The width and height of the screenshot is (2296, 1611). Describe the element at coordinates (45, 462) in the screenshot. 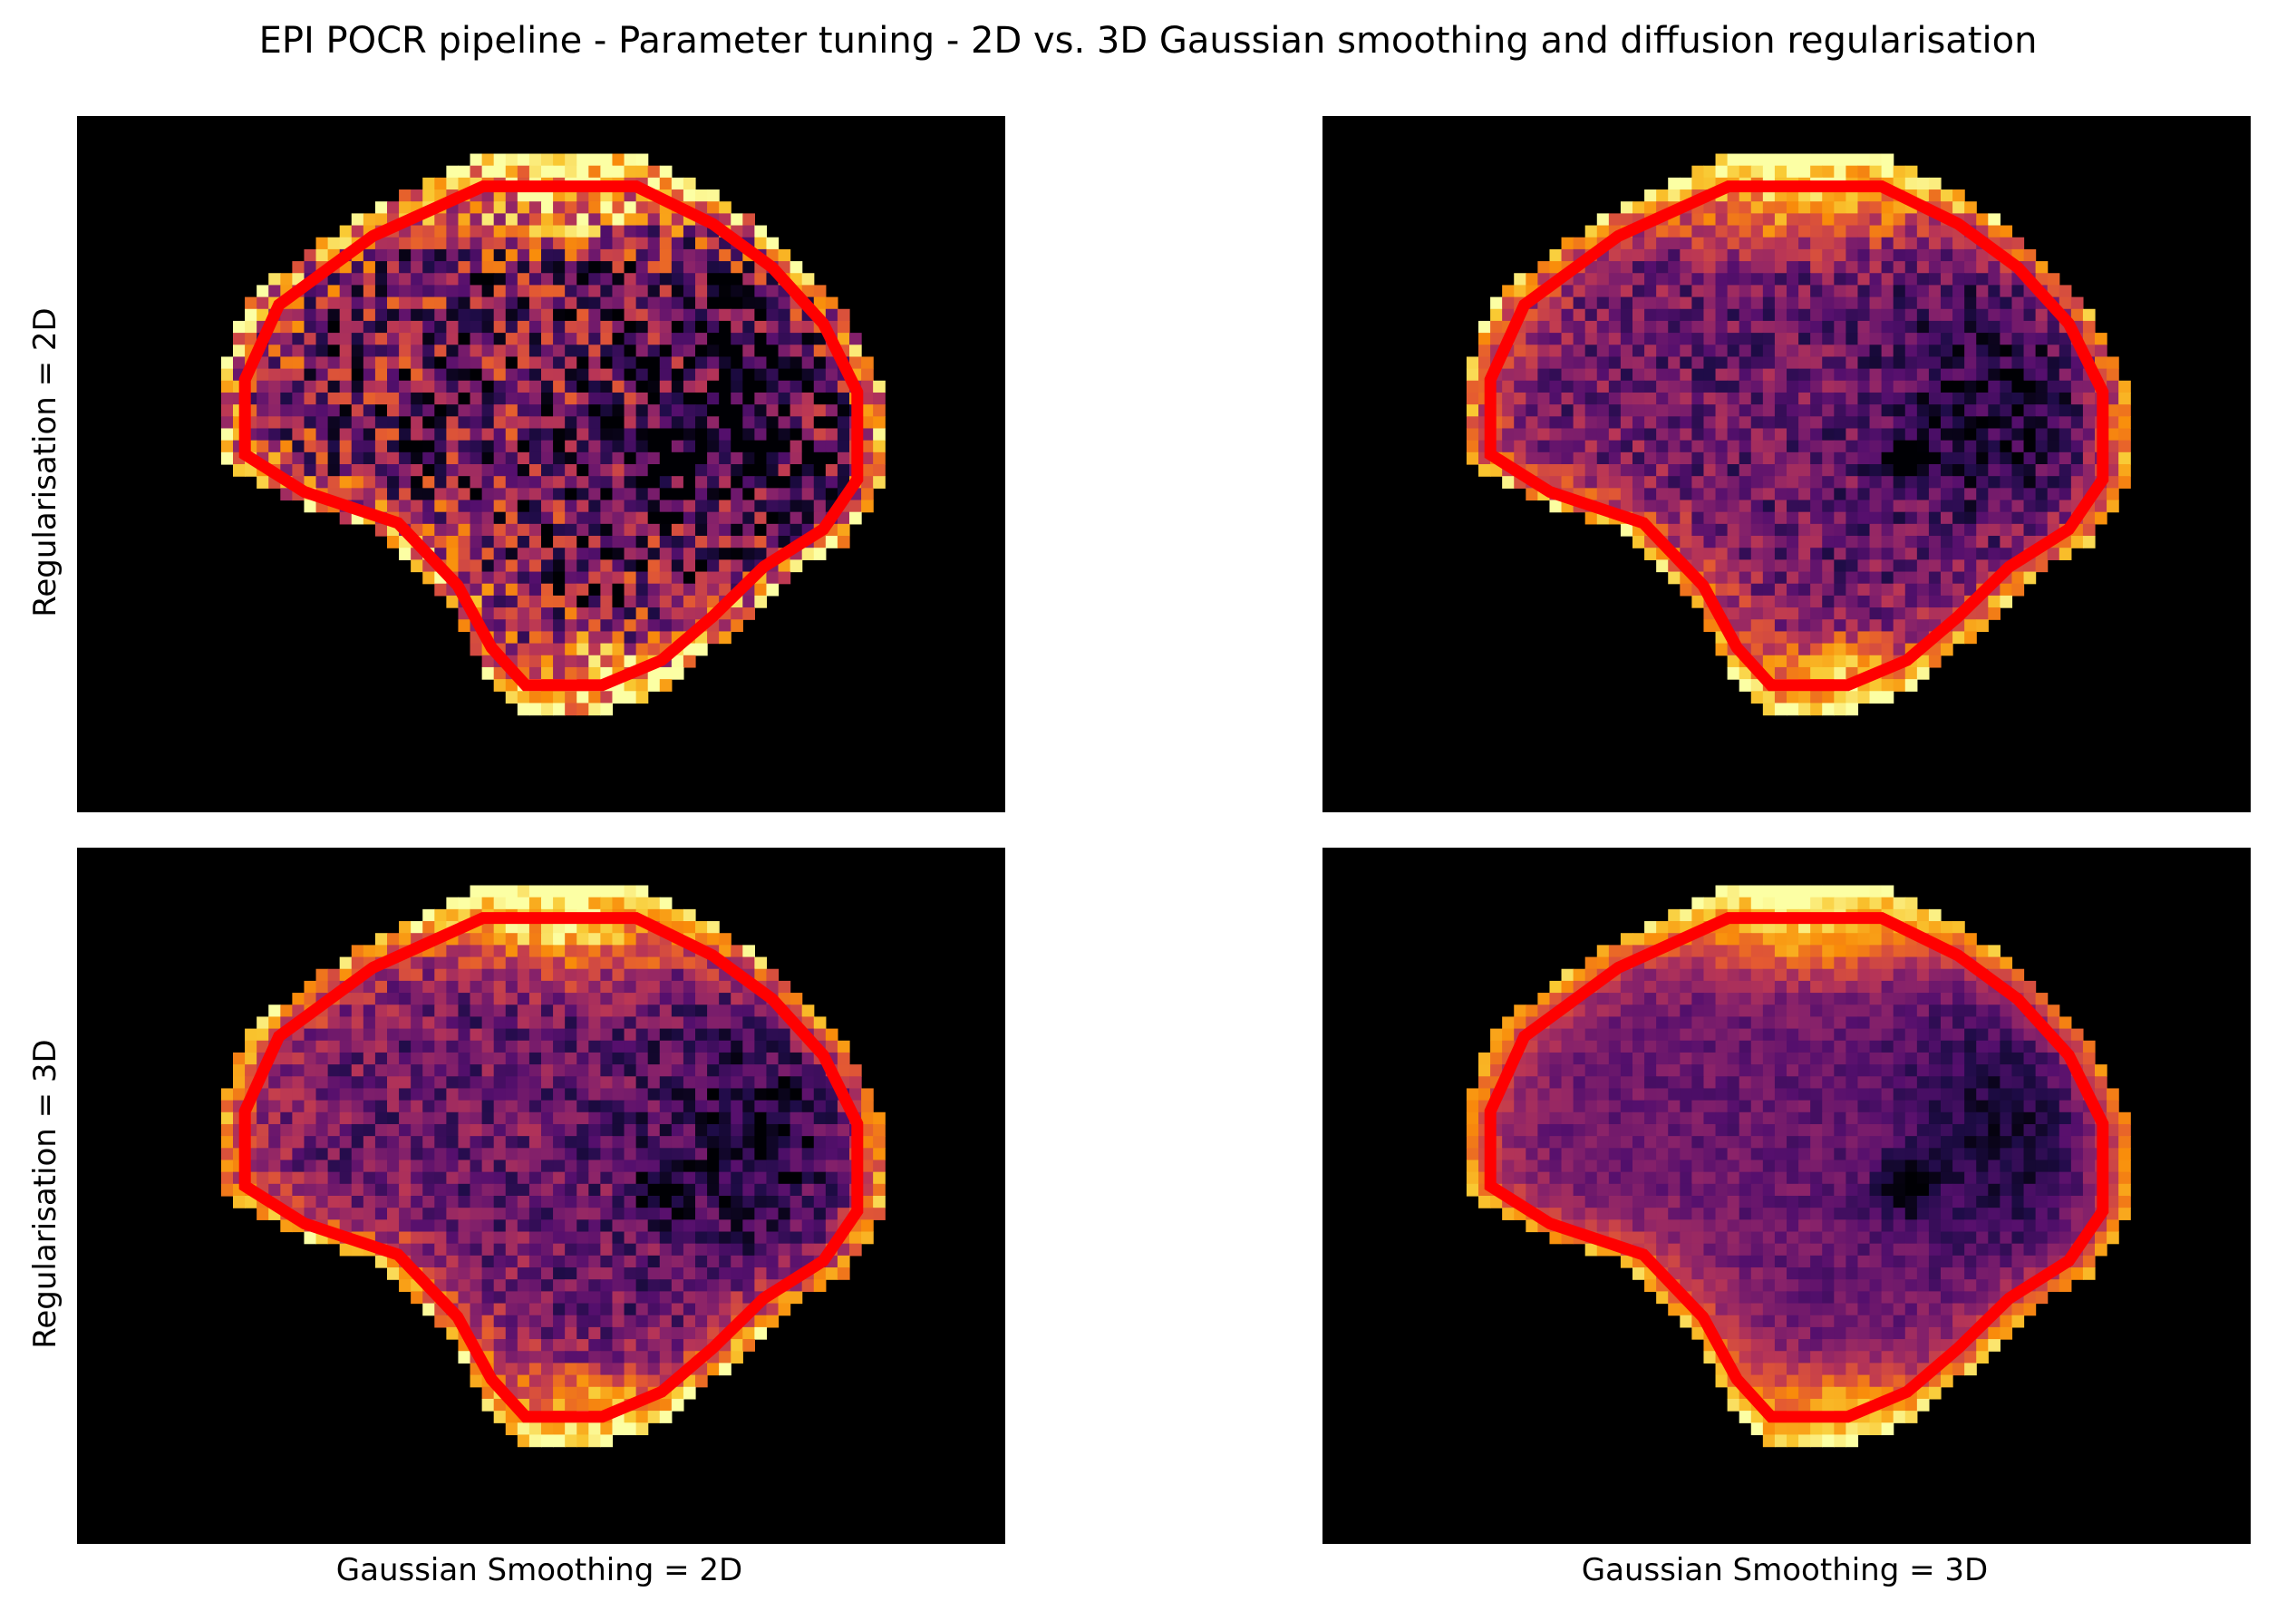

I see `row-label-regularisation-2d: Regularisation = 2D` at that location.